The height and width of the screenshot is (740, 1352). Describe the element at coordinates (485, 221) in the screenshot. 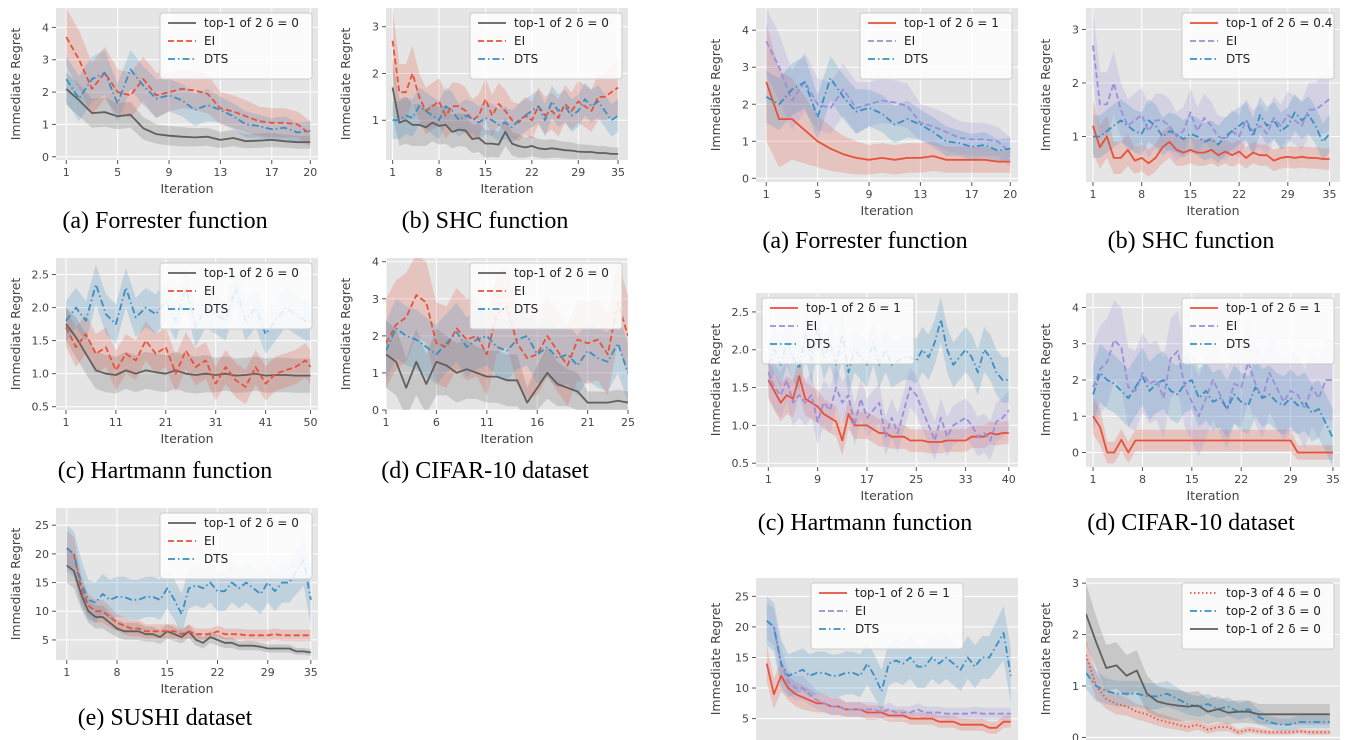

I see `caption-left-b: (b) SHC function` at that location.